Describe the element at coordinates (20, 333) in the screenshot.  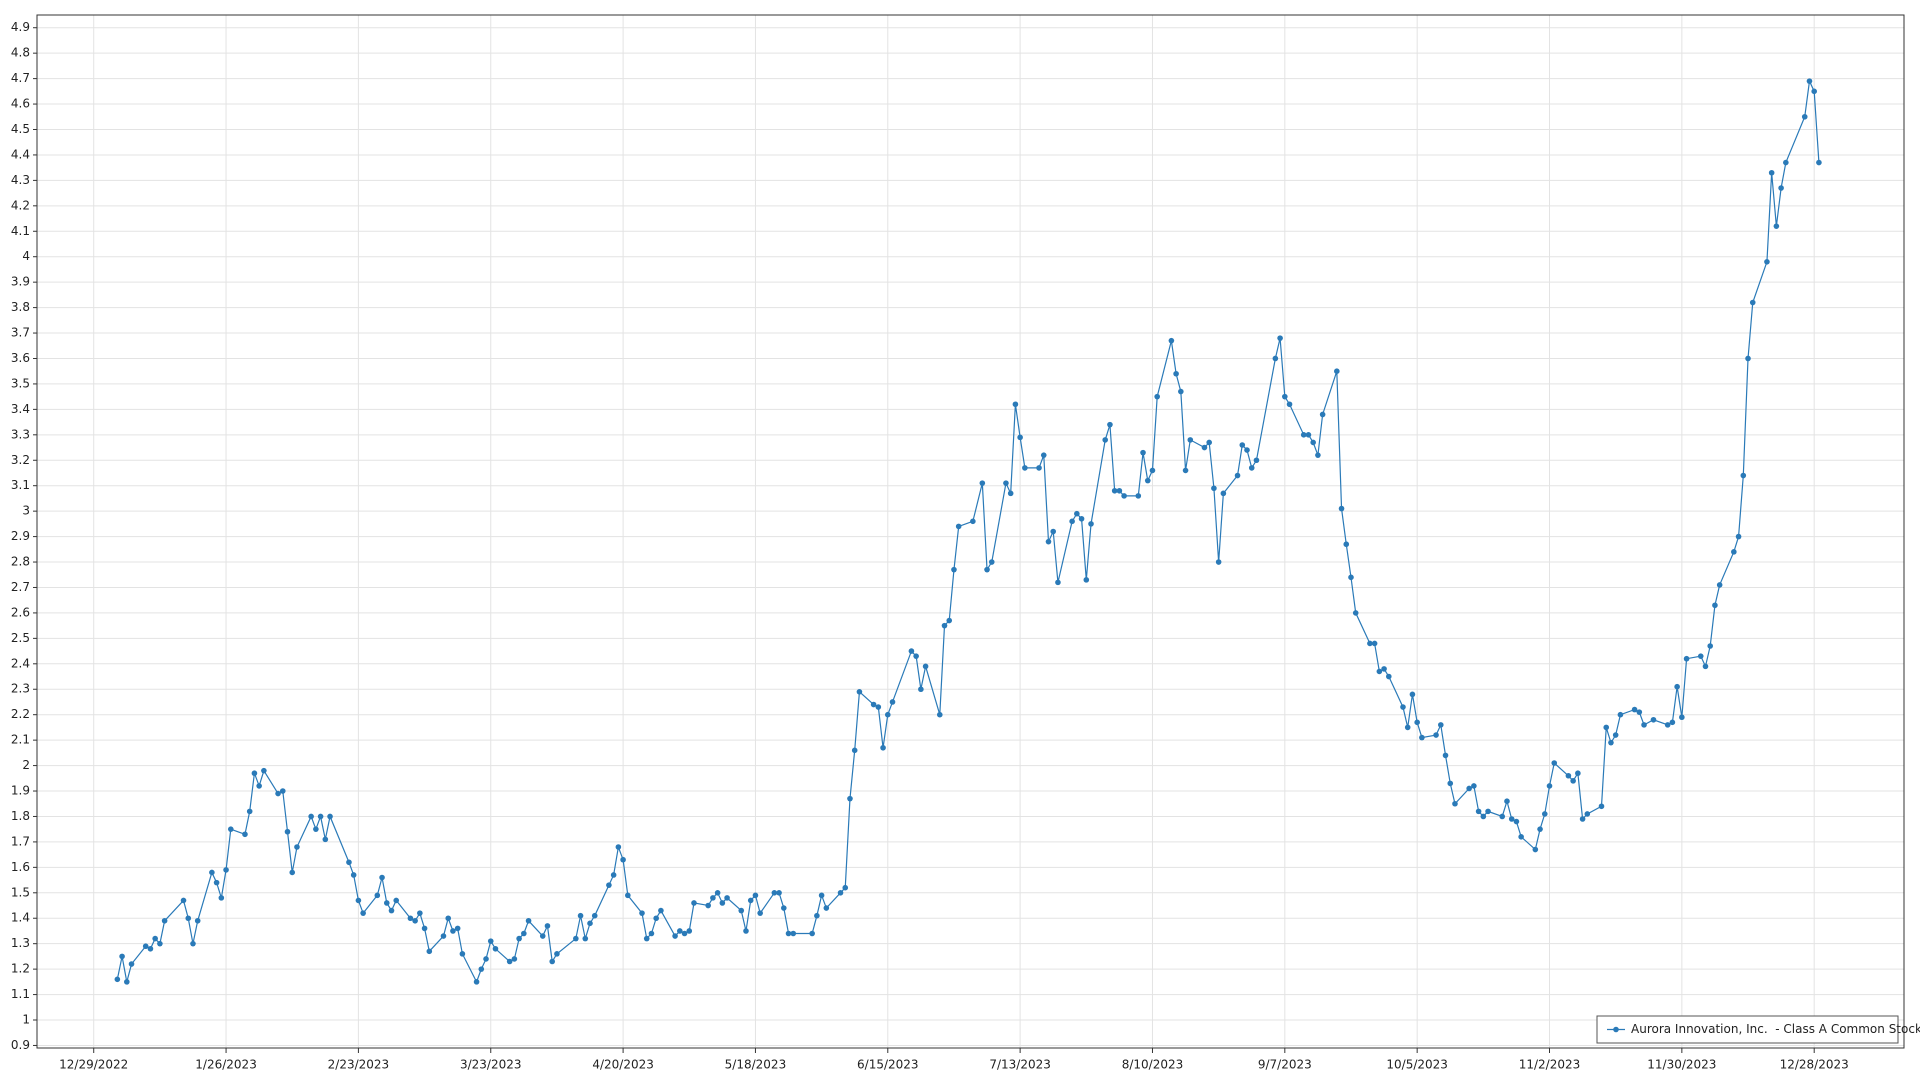
I see `y-tick-label: 3.7` at that location.